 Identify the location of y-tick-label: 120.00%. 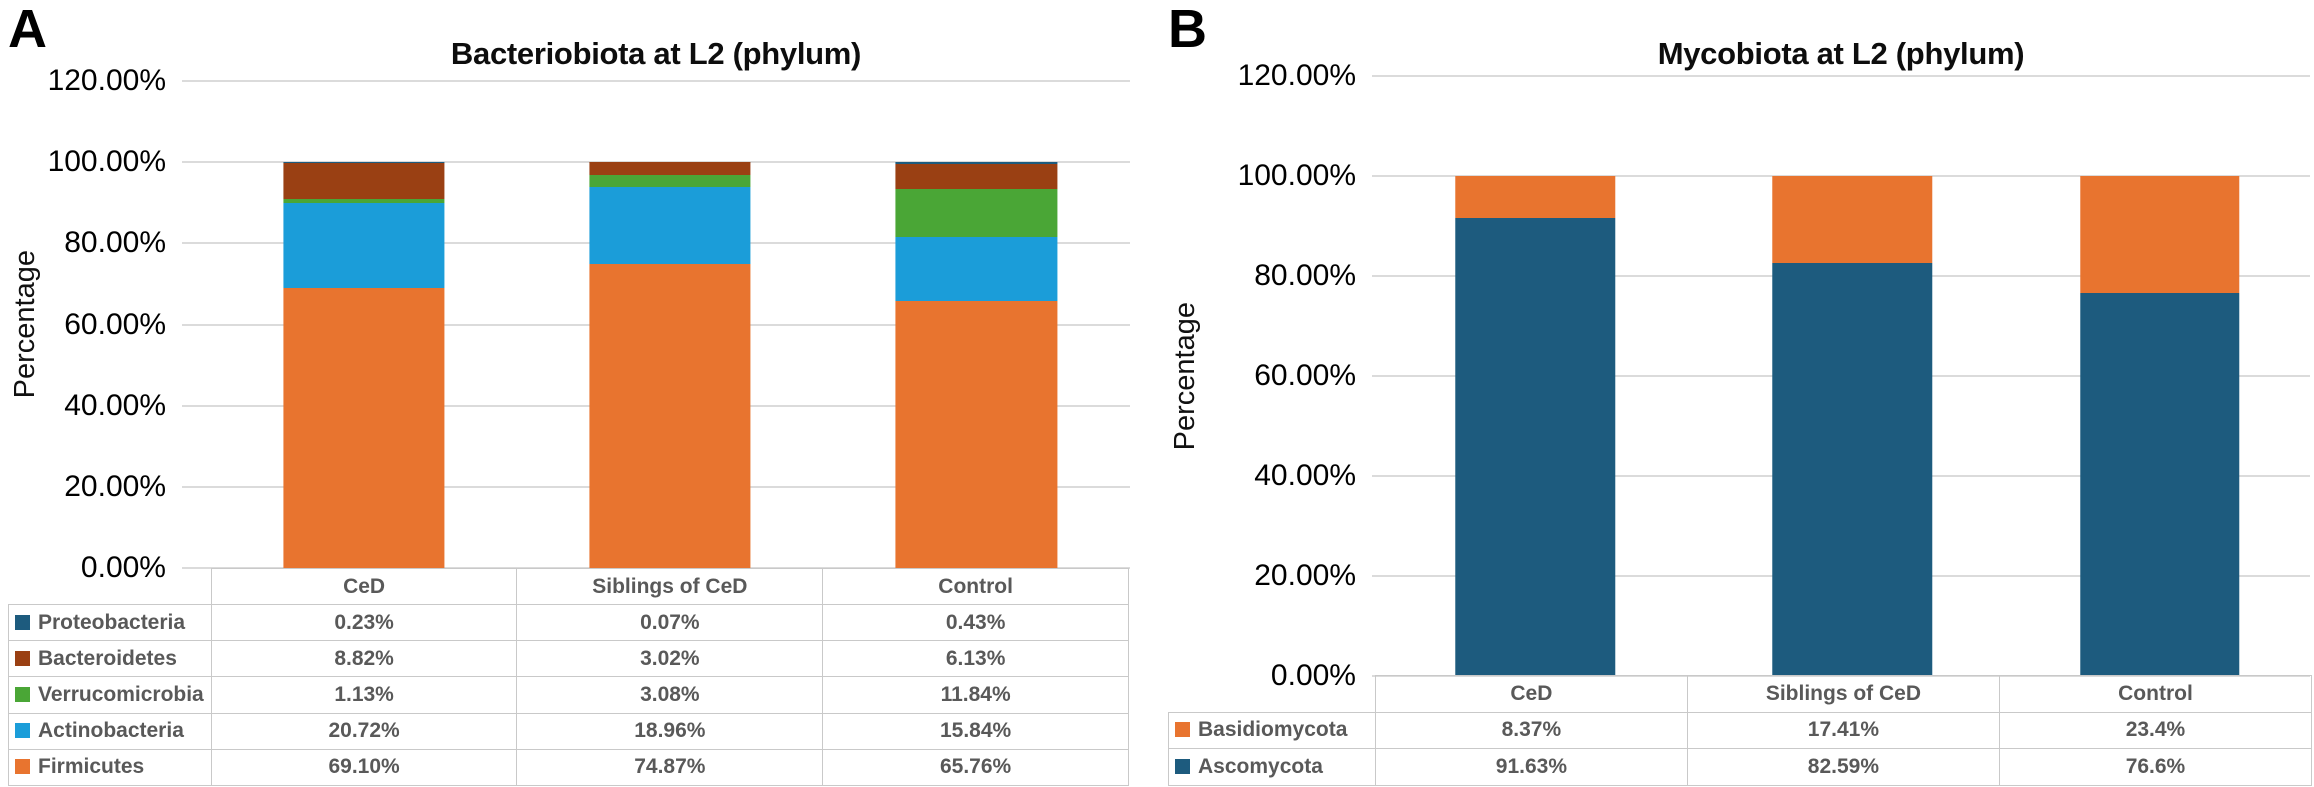
(106, 80).